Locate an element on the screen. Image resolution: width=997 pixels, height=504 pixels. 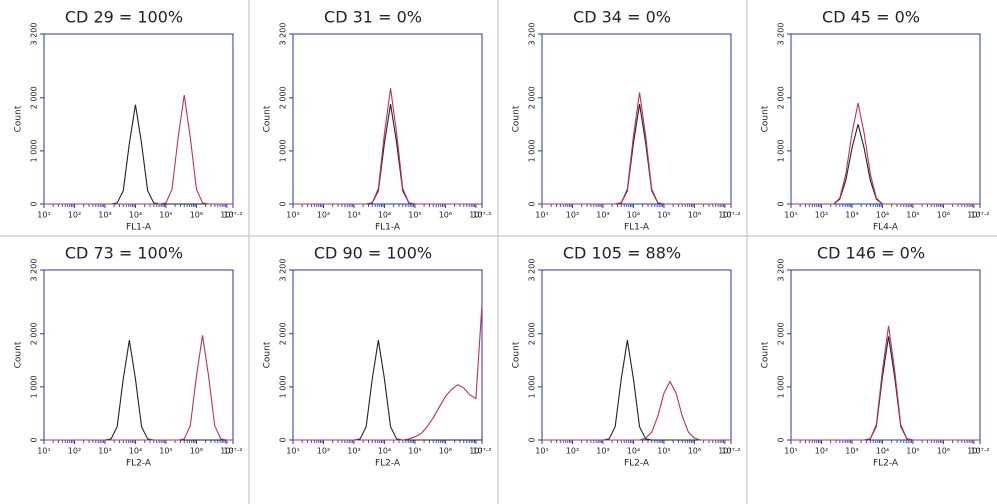
chart-title: CD 73 = 100% is located at coordinates (124, 253).